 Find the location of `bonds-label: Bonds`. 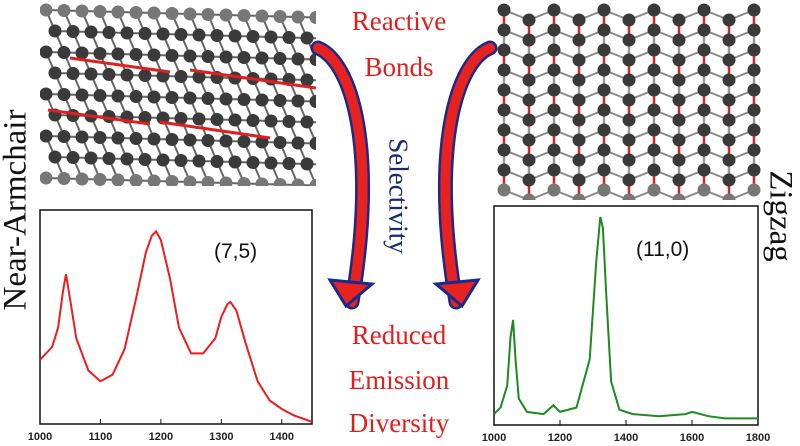

bonds-label: Bonds is located at coordinates (399, 67).